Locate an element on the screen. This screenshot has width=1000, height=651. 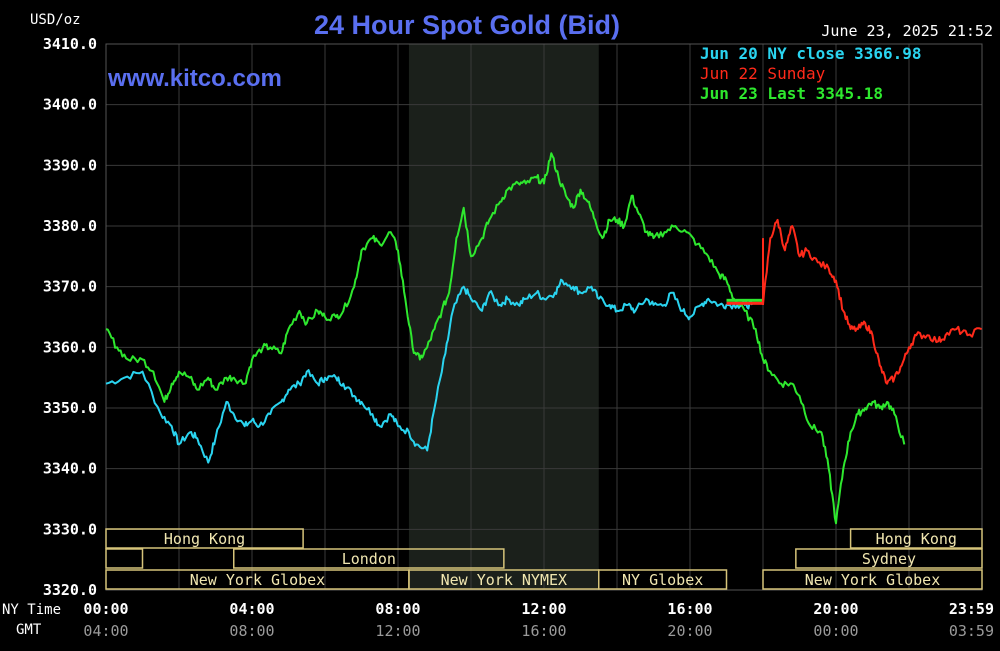
nytime-label: NY Time is located at coordinates (31, 610).